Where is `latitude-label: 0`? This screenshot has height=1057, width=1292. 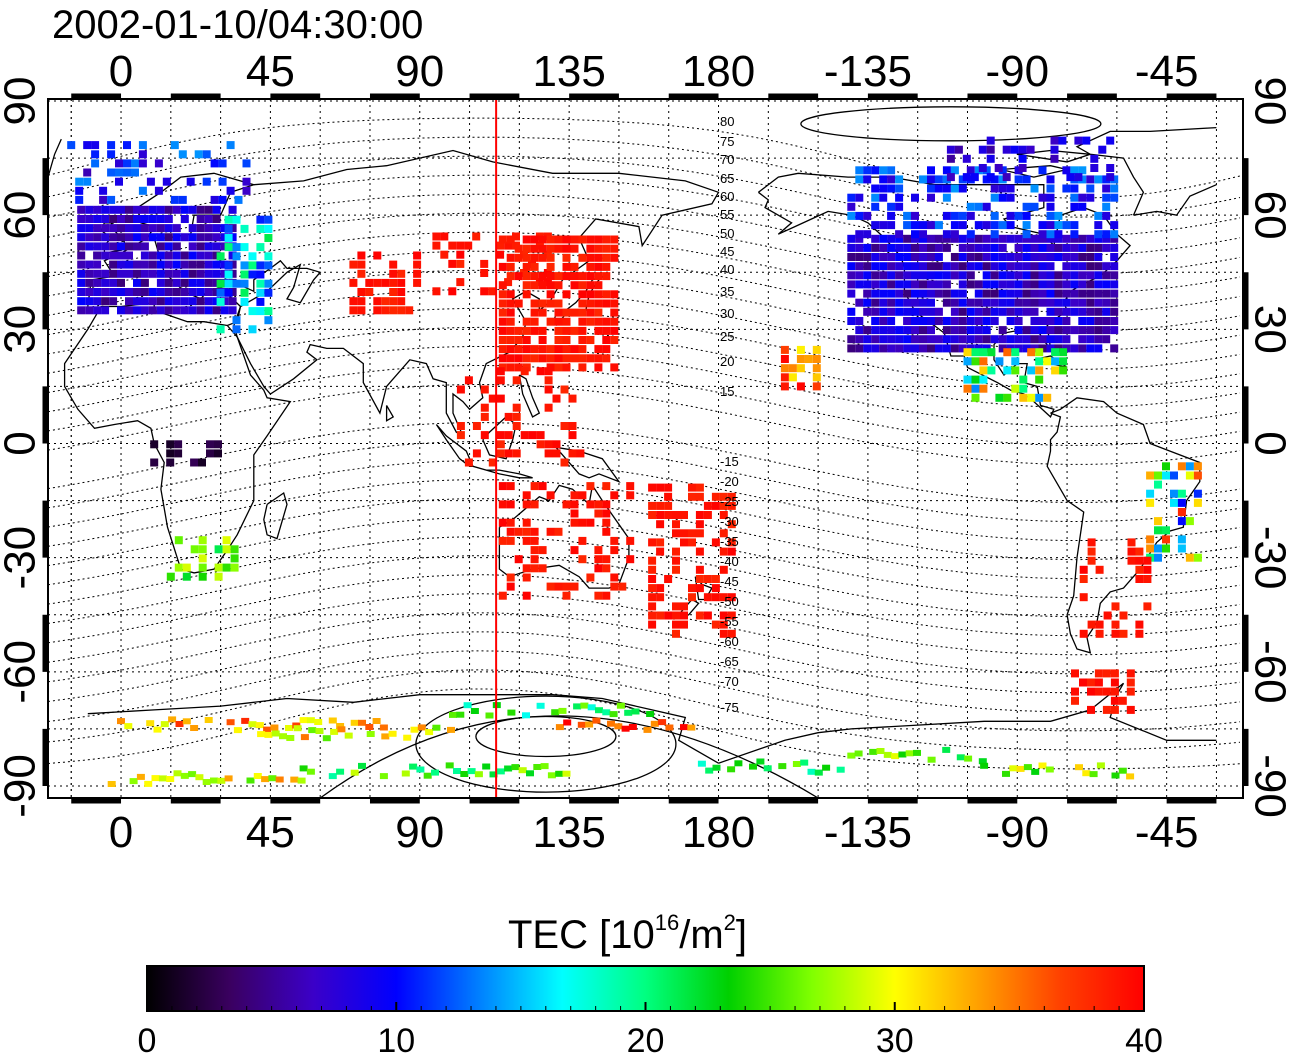 latitude-label: 0 is located at coordinates (22, 443).